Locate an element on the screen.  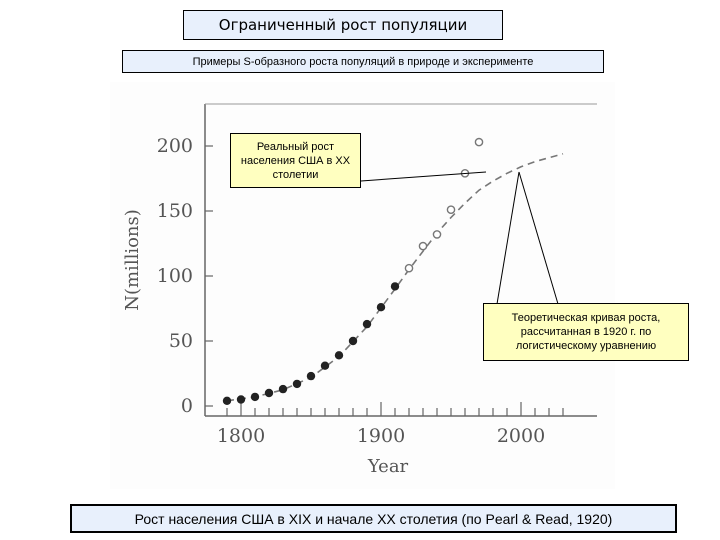
y-tick-label: 0 is located at coordinates (187, 406).